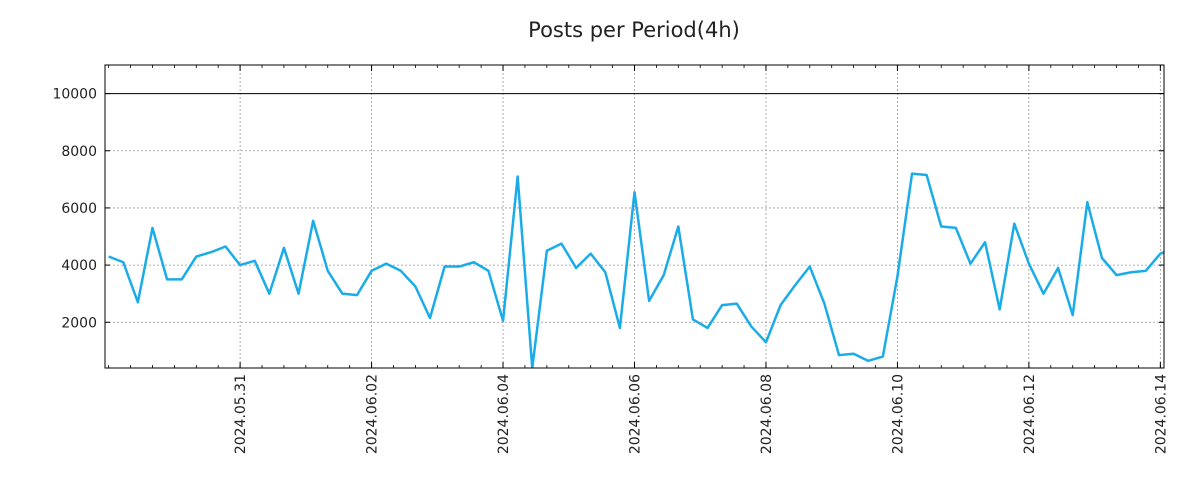 The height and width of the screenshot is (504, 1200). I want to click on x-tick-label: 2024.06.02, so click(373, 414).